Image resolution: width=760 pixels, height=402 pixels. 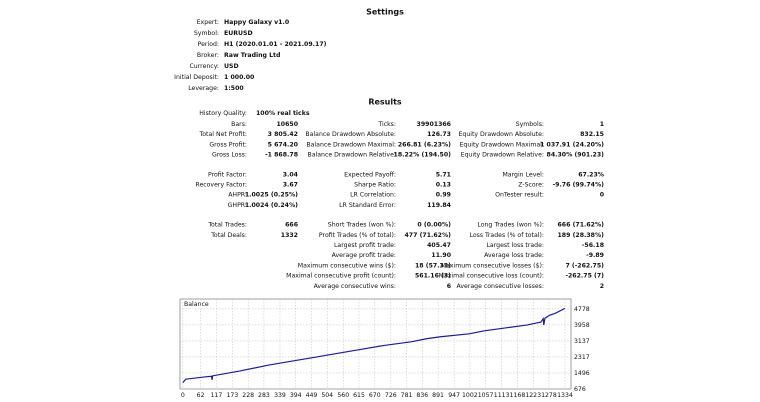 I want to click on label: Loss Trades (% of total):, so click(x=506, y=235).